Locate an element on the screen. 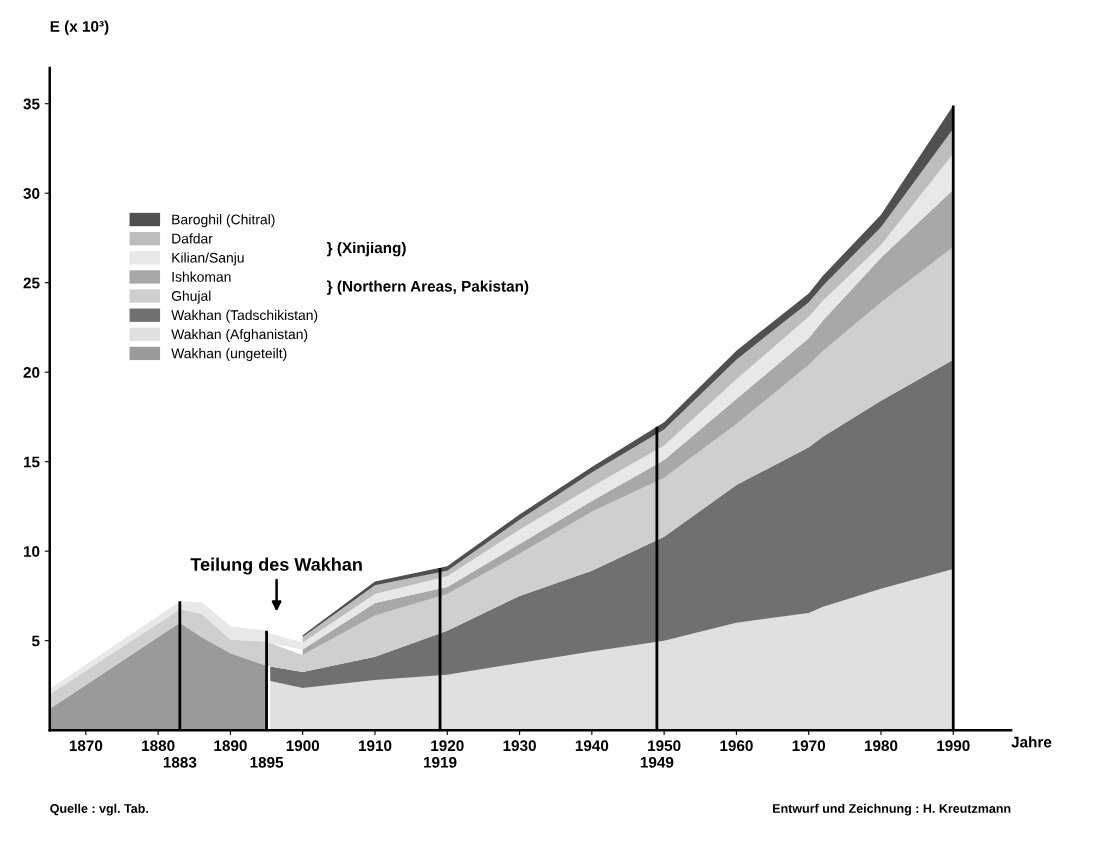  ref-line-label: 1919 is located at coordinates (440, 762).